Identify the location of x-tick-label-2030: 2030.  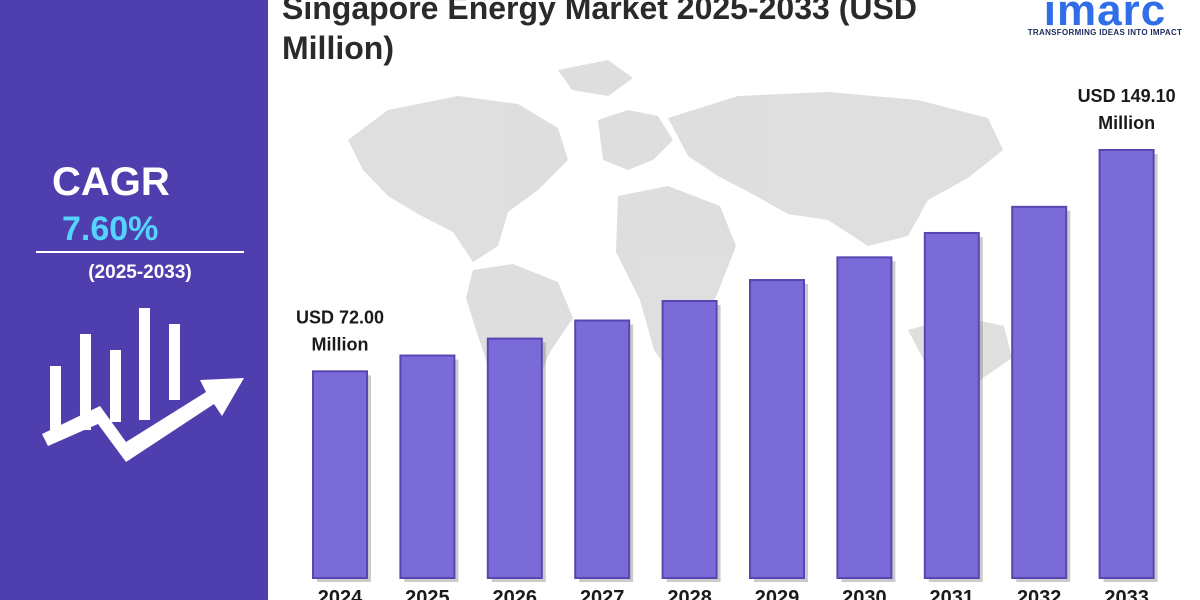
(864, 593).